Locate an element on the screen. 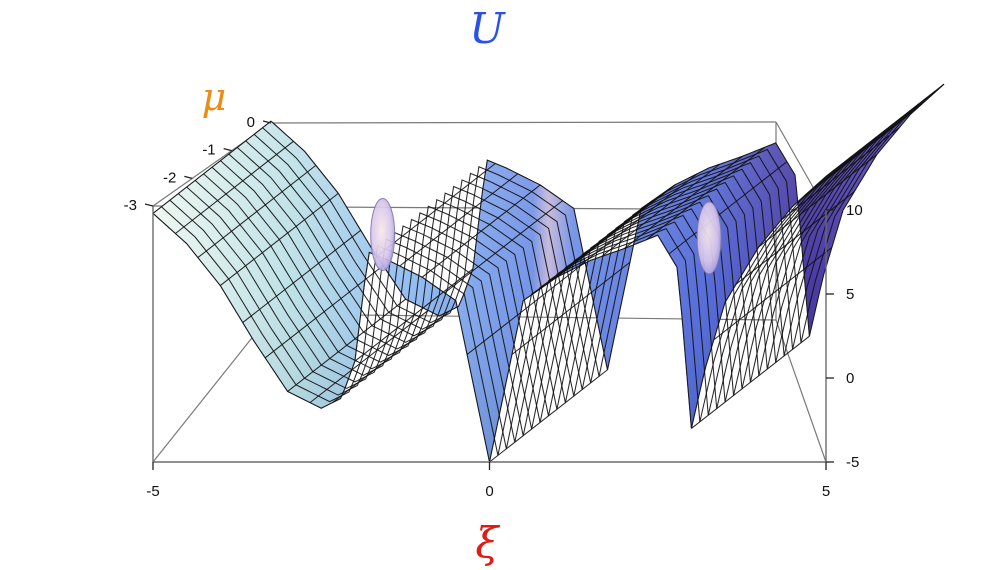 The image size is (997, 570). xi-axis-label: ξ is located at coordinates (487, 542).